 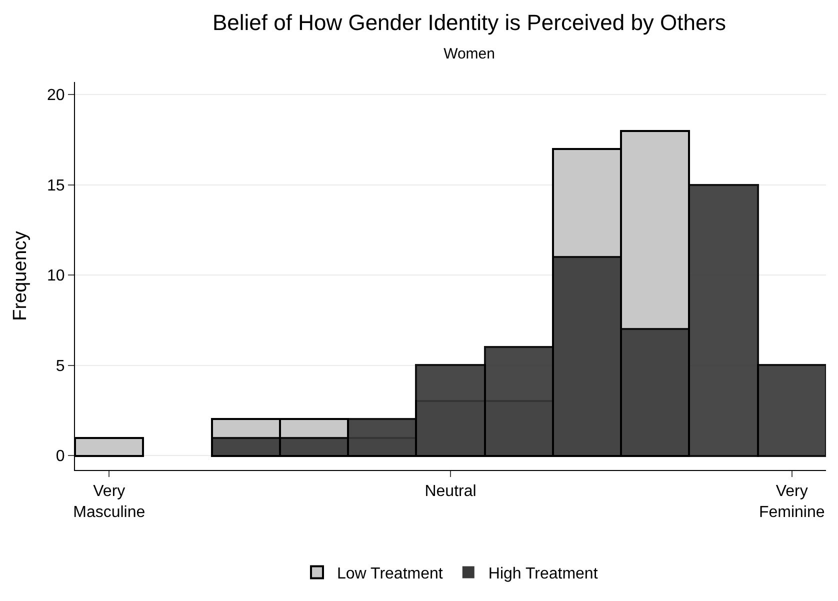 What do you see at coordinates (56, 276) in the screenshot?
I see `y-tick-label: 10` at bounding box center [56, 276].